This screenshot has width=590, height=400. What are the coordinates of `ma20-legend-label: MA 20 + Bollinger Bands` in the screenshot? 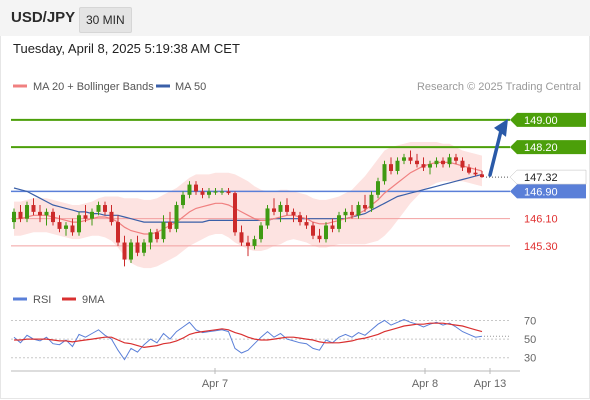 It's located at (93, 87).